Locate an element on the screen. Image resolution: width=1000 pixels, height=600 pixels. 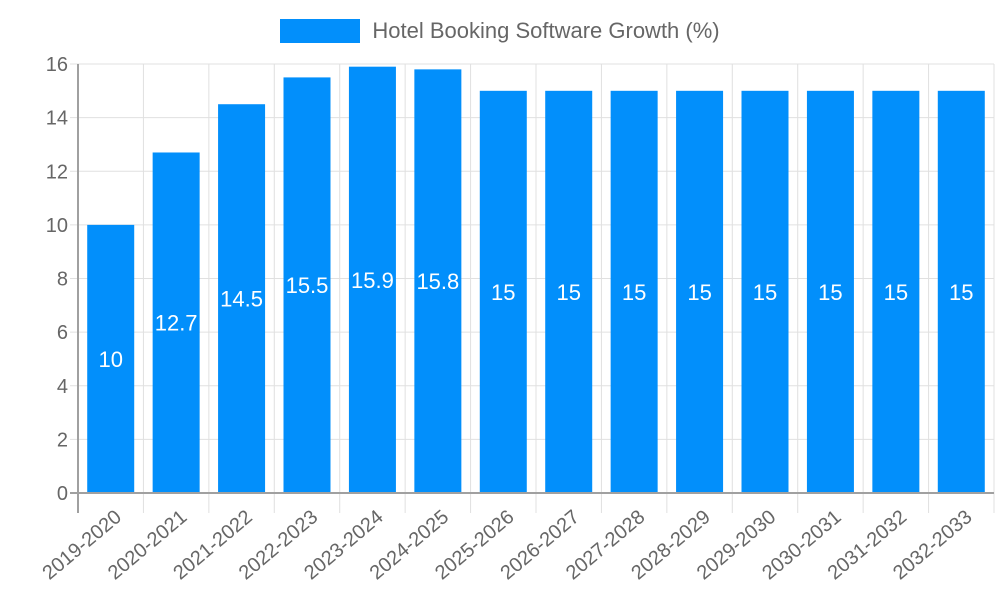
y-tick-label: 0 is located at coordinates (62, 494).